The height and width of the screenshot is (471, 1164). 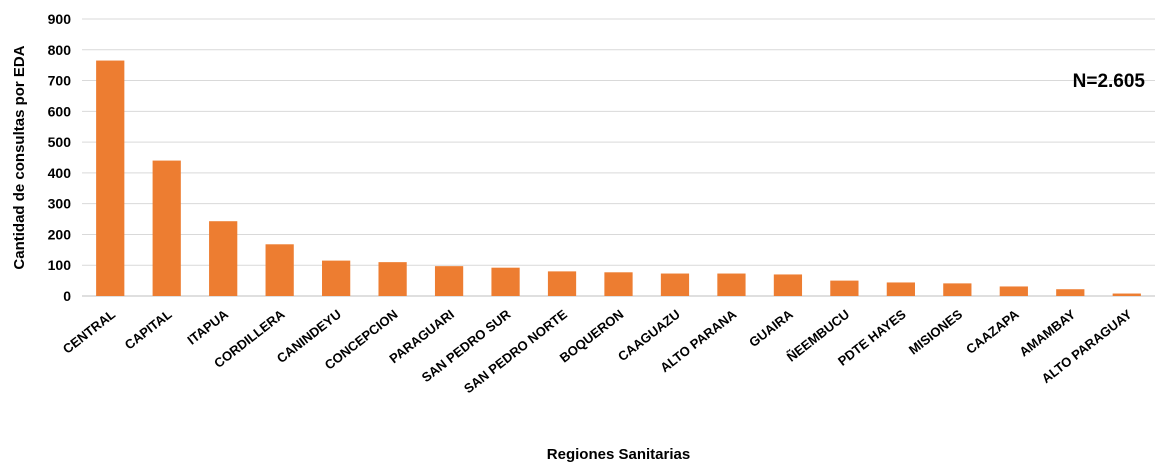 I want to click on y-tick-label: 900, so click(x=60, y=19).